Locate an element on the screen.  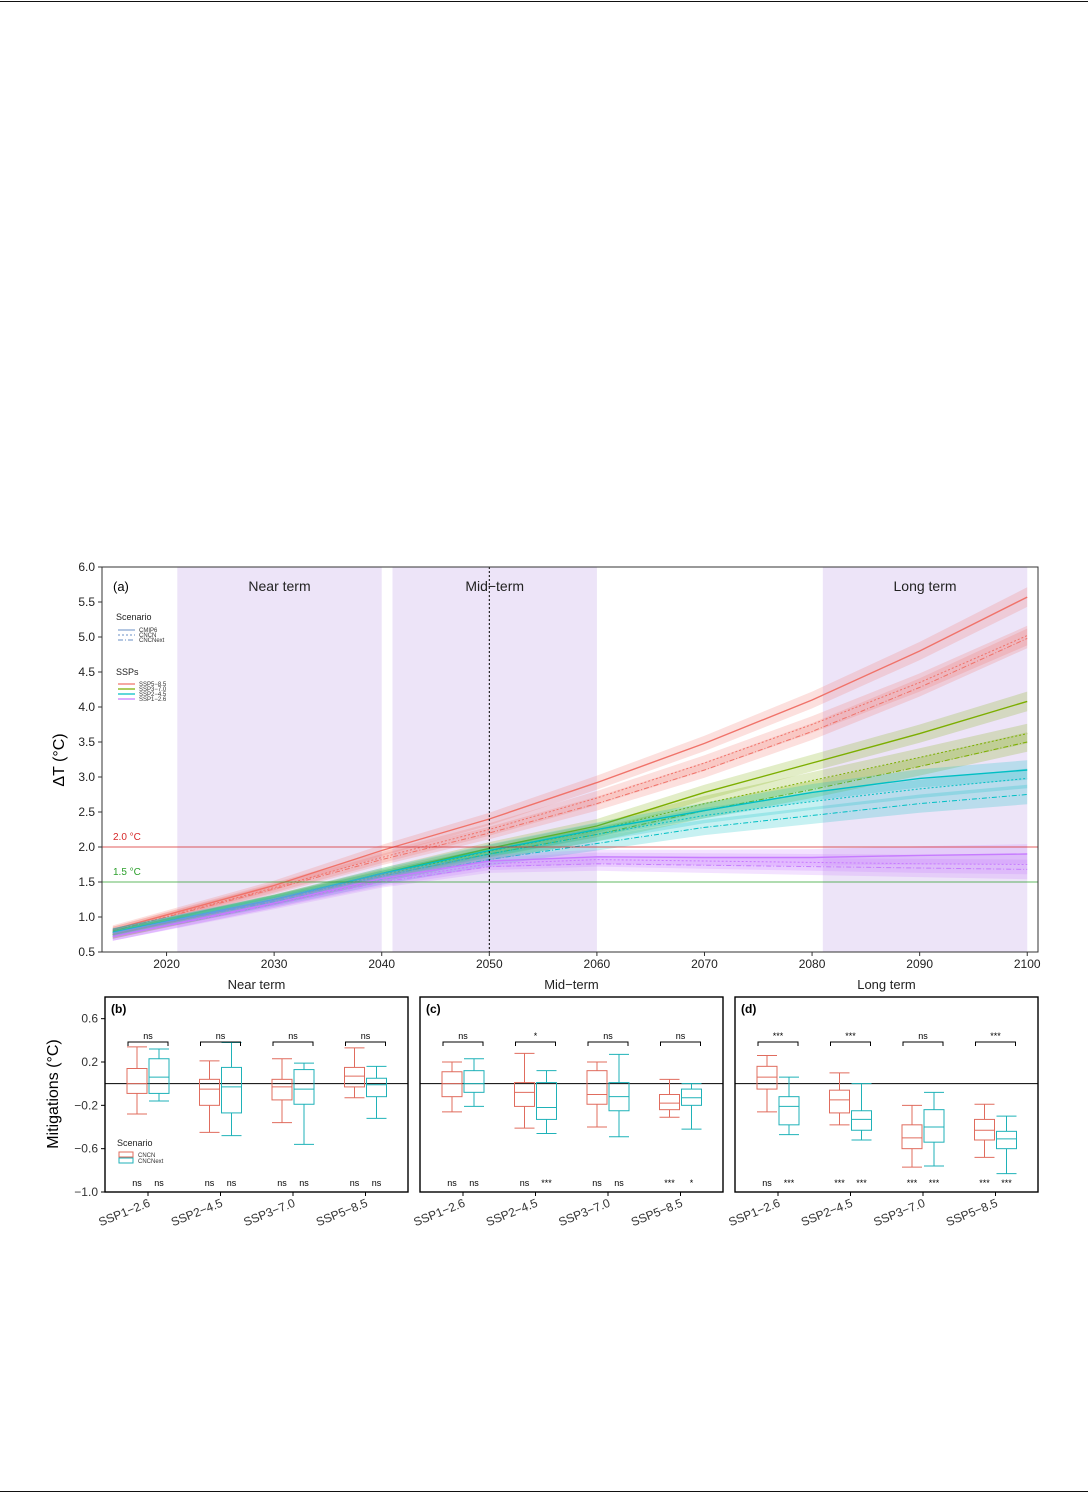
top-rule is located at coordinates (544, 1).